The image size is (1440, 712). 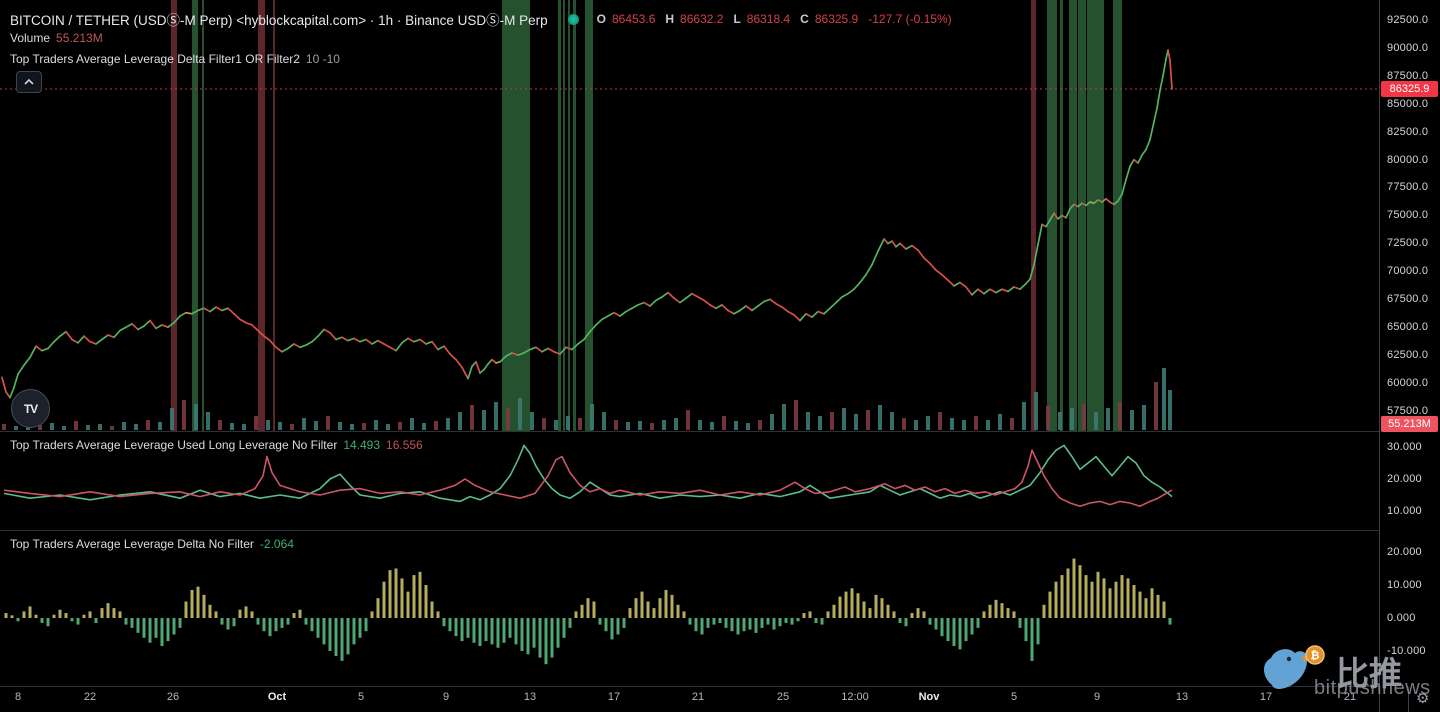 I want to click on status-dot-icon, so click(x=573, y=19).